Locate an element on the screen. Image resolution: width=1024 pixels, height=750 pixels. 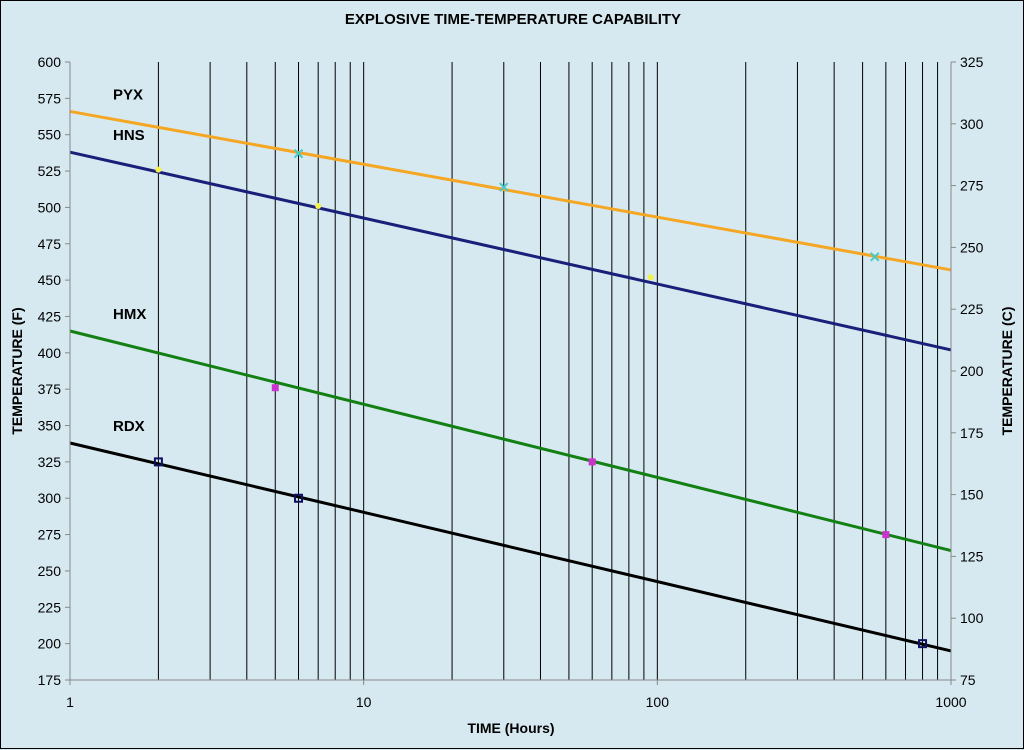
y-tick-label: 525 is located at coordinates (50, 171).